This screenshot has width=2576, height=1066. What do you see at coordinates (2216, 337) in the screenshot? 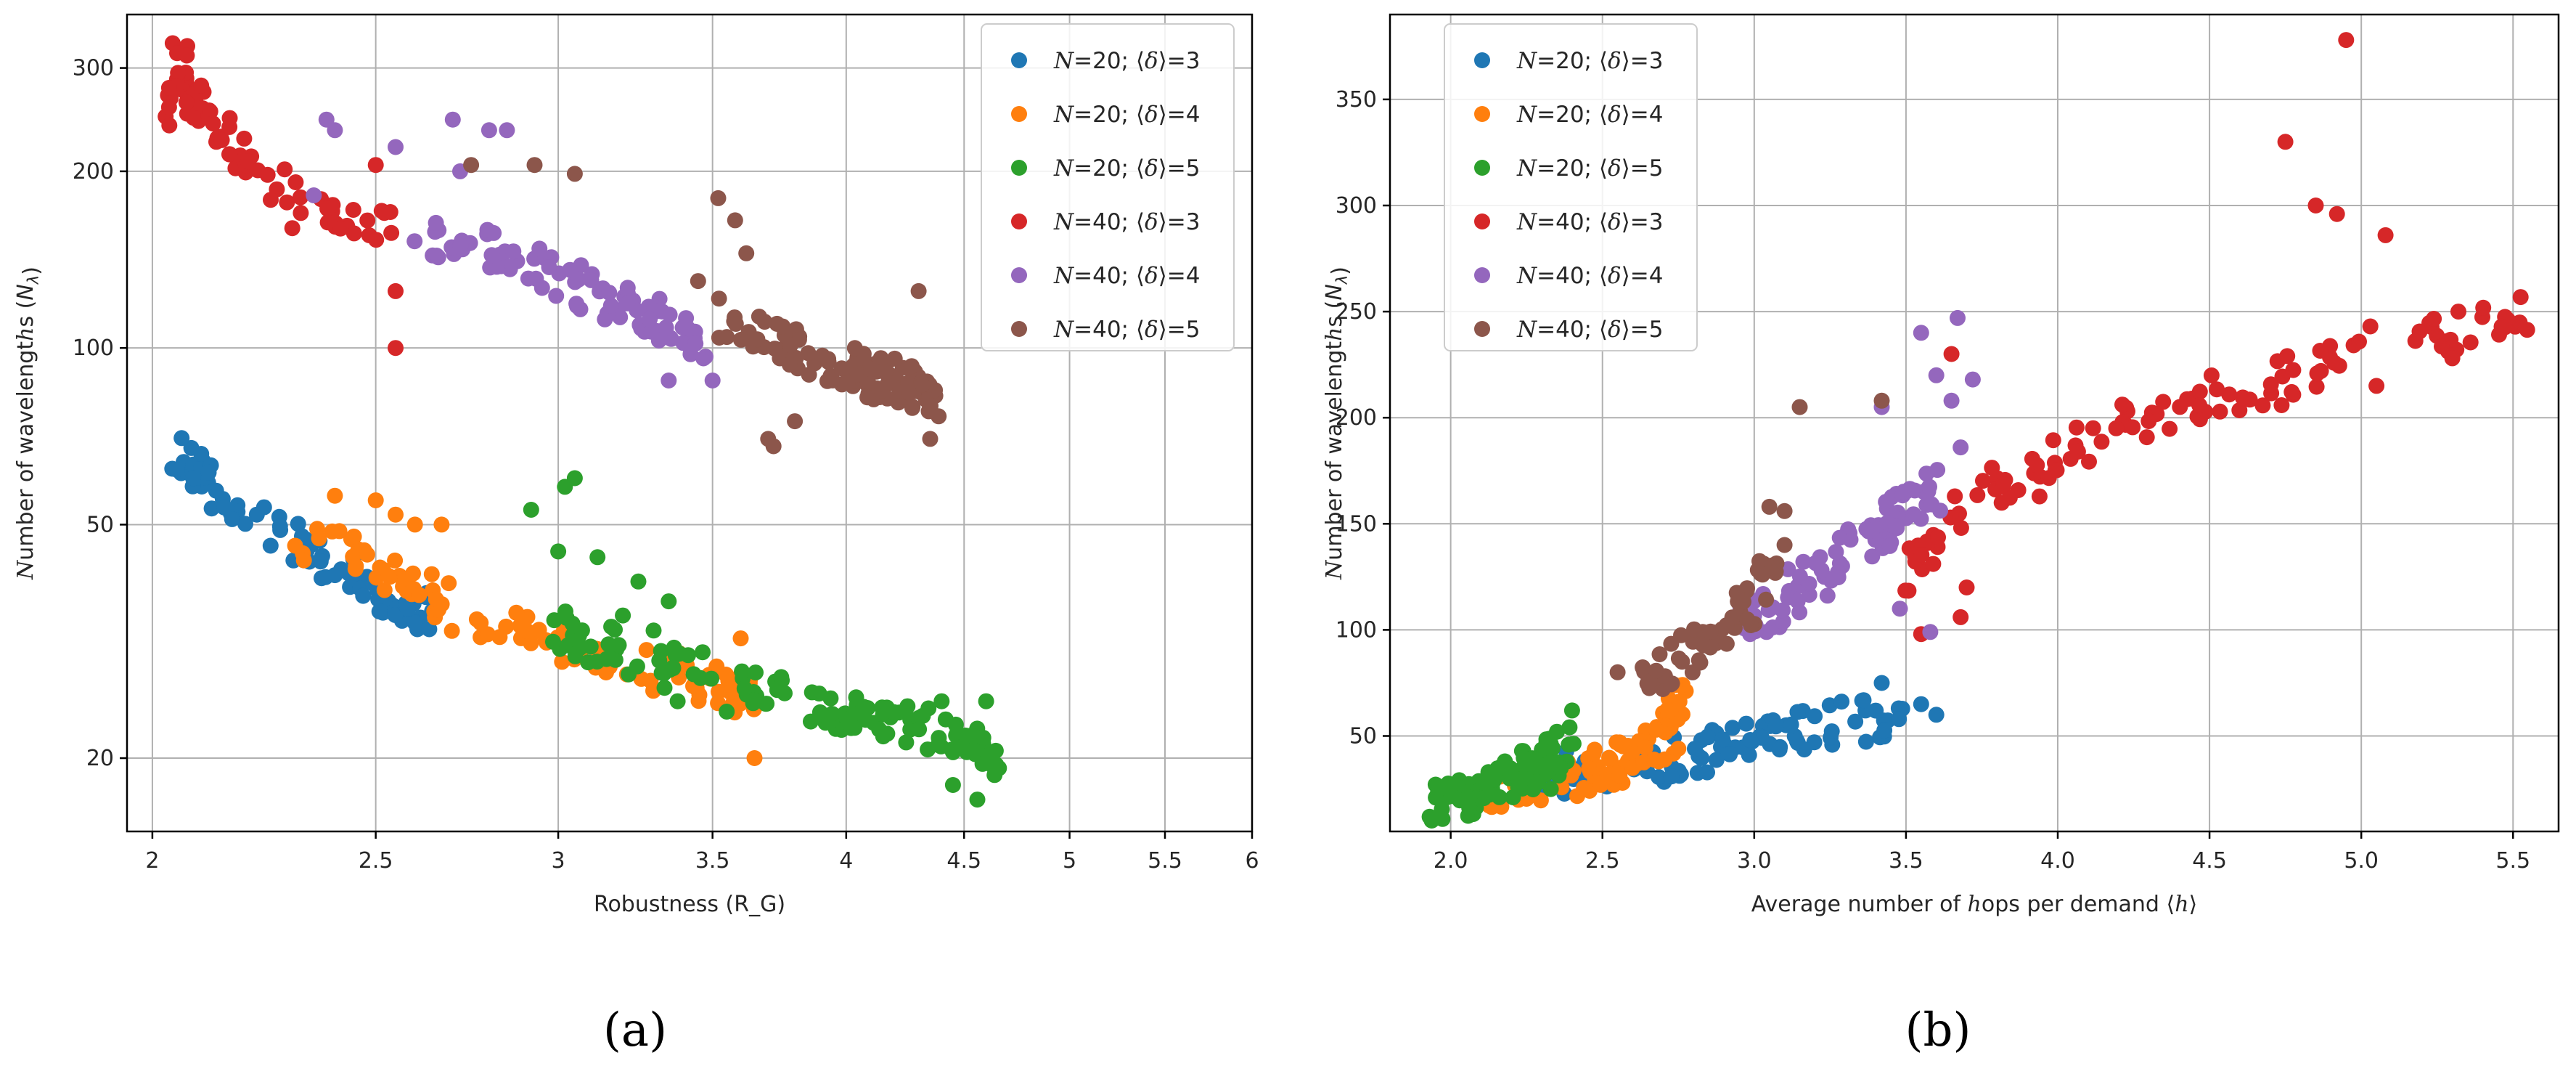
I see `series-n40-d3` at bounding box center [2216, 337].